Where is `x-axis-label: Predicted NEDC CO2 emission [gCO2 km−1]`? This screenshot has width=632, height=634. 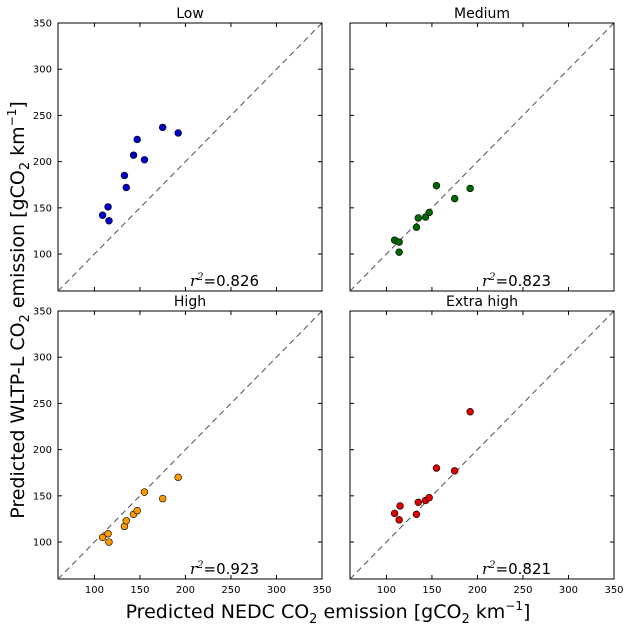
x-axis-label: Predicted NEDC CO2 emission [gCO2 km−1] is located at coordinates (328, 613).